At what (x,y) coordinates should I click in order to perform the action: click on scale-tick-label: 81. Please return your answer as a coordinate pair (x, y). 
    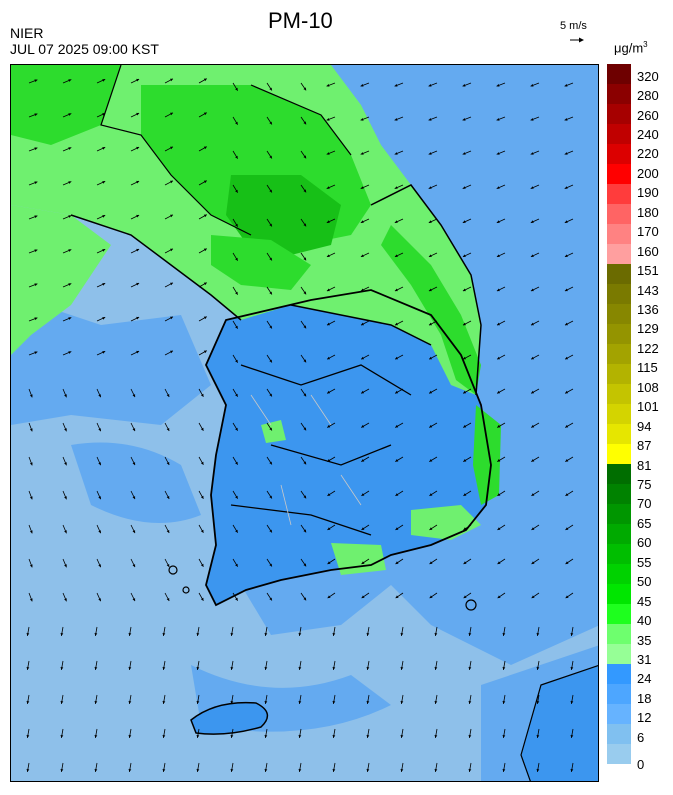
    Looking at the image, I should click on (644, 465).